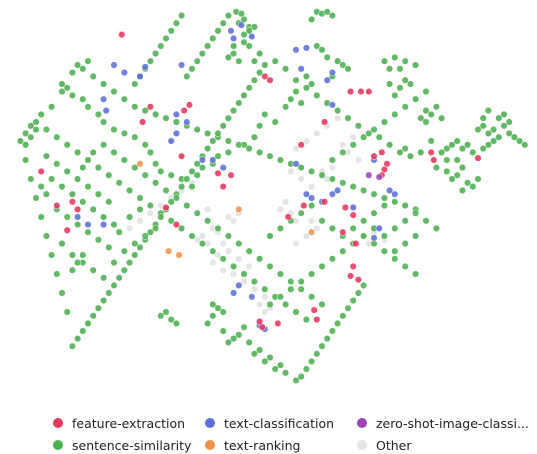 The width and height of the screenshot is (537, 454). Describe the element at coordinates (126, 445) in the screenshot. I see `legend-item-sentence-similarity: sentence-similarity` at that location.